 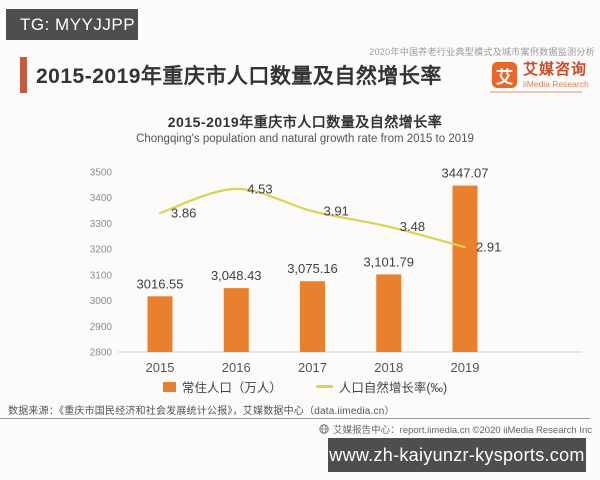 What do you see at coordinates (160, 283) in the screenshot?
I see `bar-value-label: 3016.55` at bounding box center [160, 283].